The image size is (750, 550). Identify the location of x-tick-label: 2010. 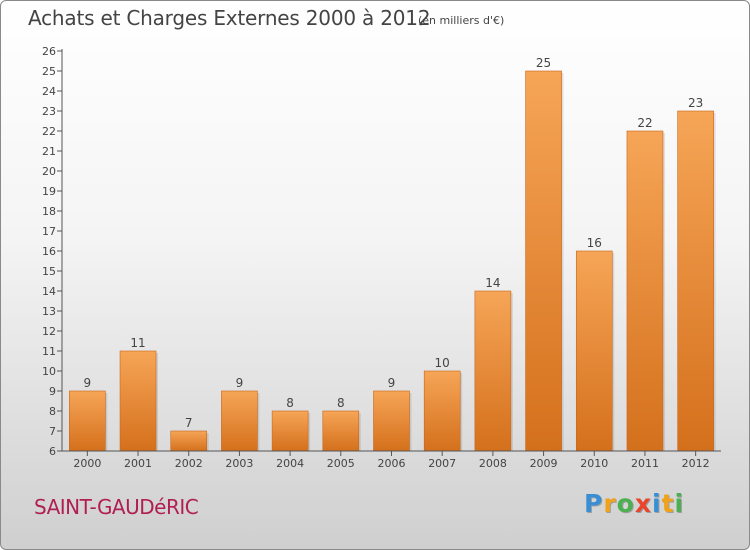
(594, 463).